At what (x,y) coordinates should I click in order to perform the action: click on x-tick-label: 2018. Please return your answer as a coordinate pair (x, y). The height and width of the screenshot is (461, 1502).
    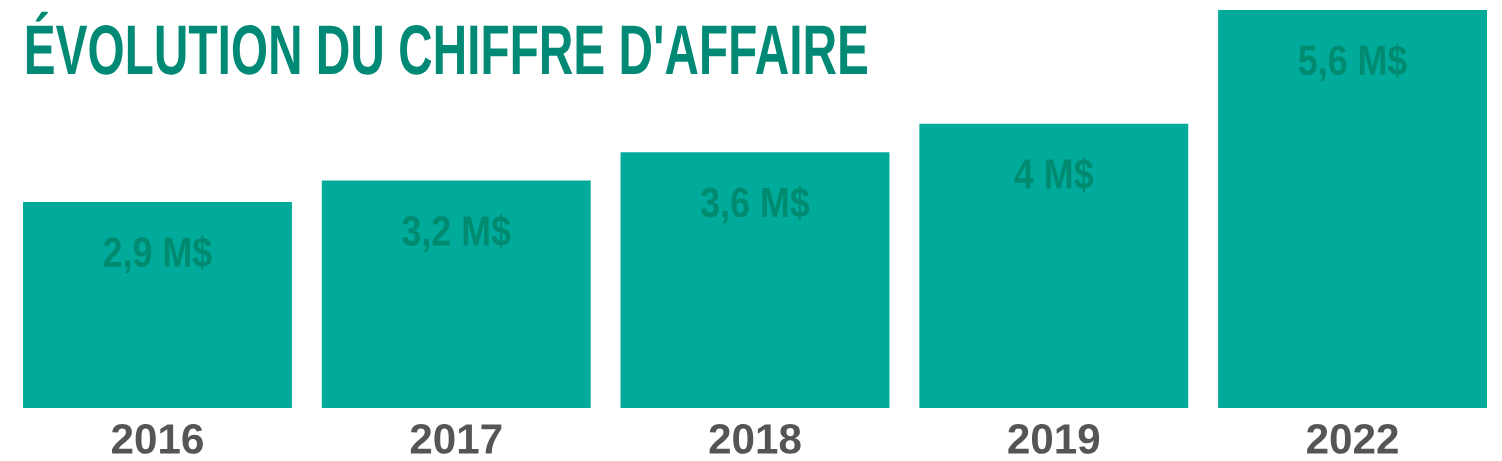
    Looking at the image, I should click on (755, 438).